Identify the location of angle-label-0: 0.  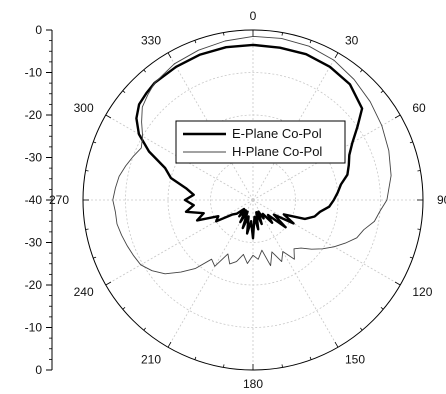
(253, 16).